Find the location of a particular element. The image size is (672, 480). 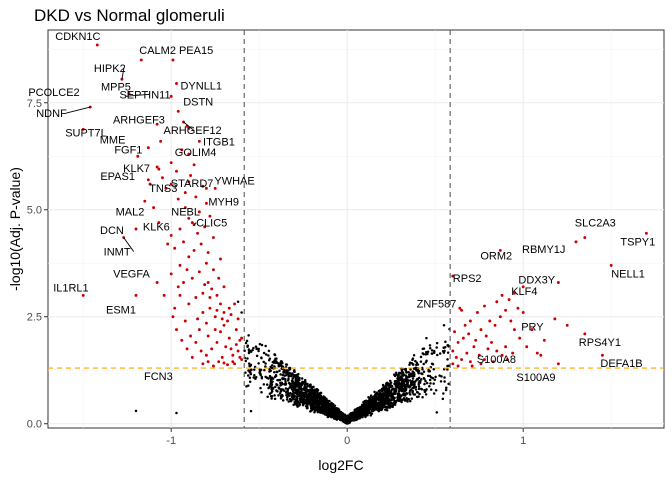

y-tick-label: 0.0 is located at coordinates (34, 425).